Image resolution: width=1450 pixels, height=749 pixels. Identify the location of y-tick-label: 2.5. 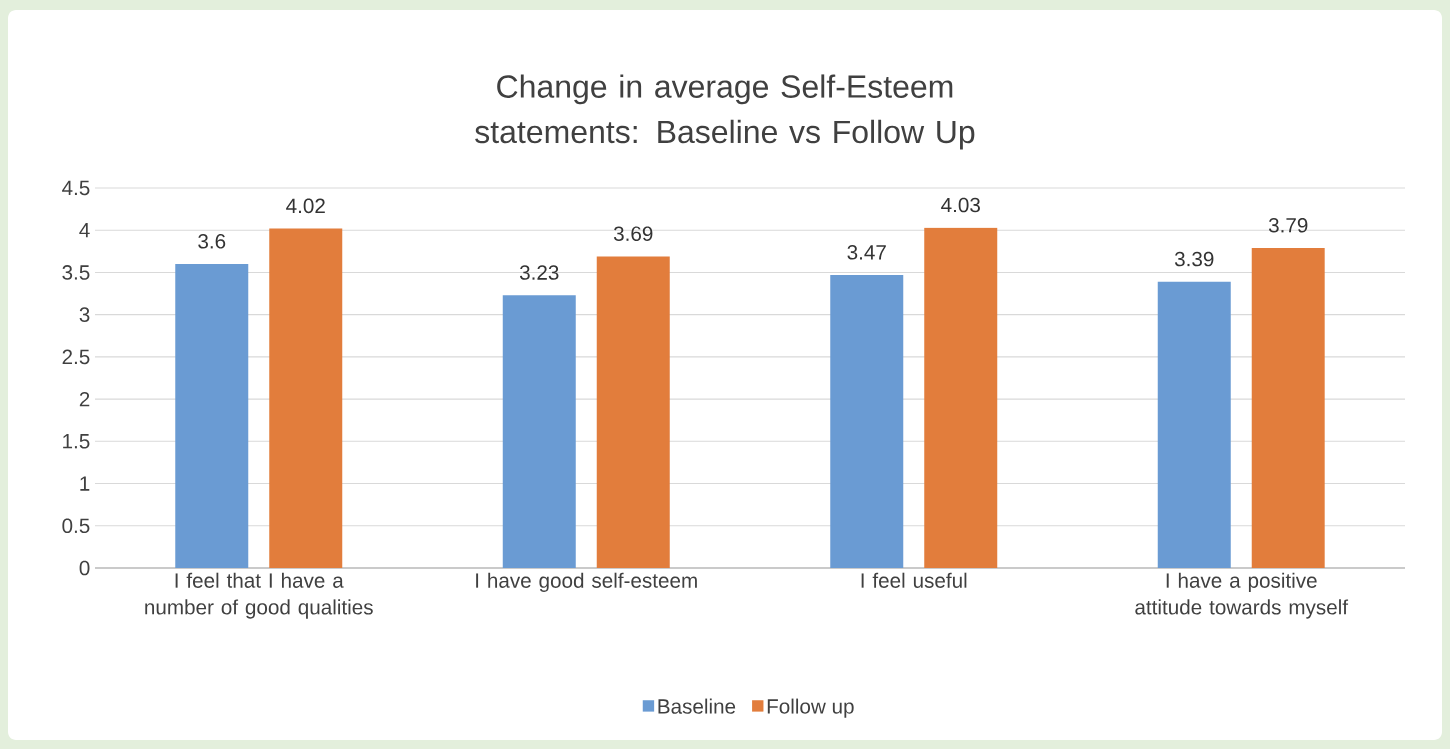
(76, 357).